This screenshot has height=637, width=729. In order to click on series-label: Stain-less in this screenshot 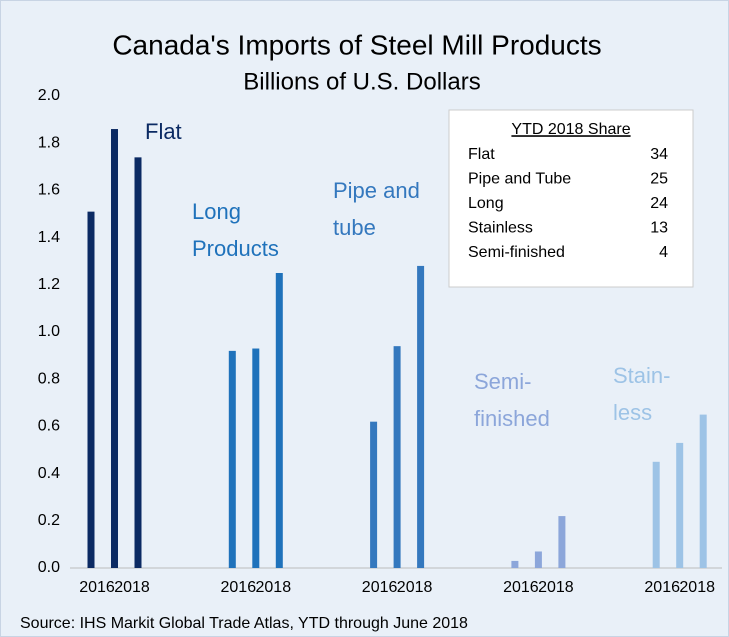, I will do `click(641, 394)`.